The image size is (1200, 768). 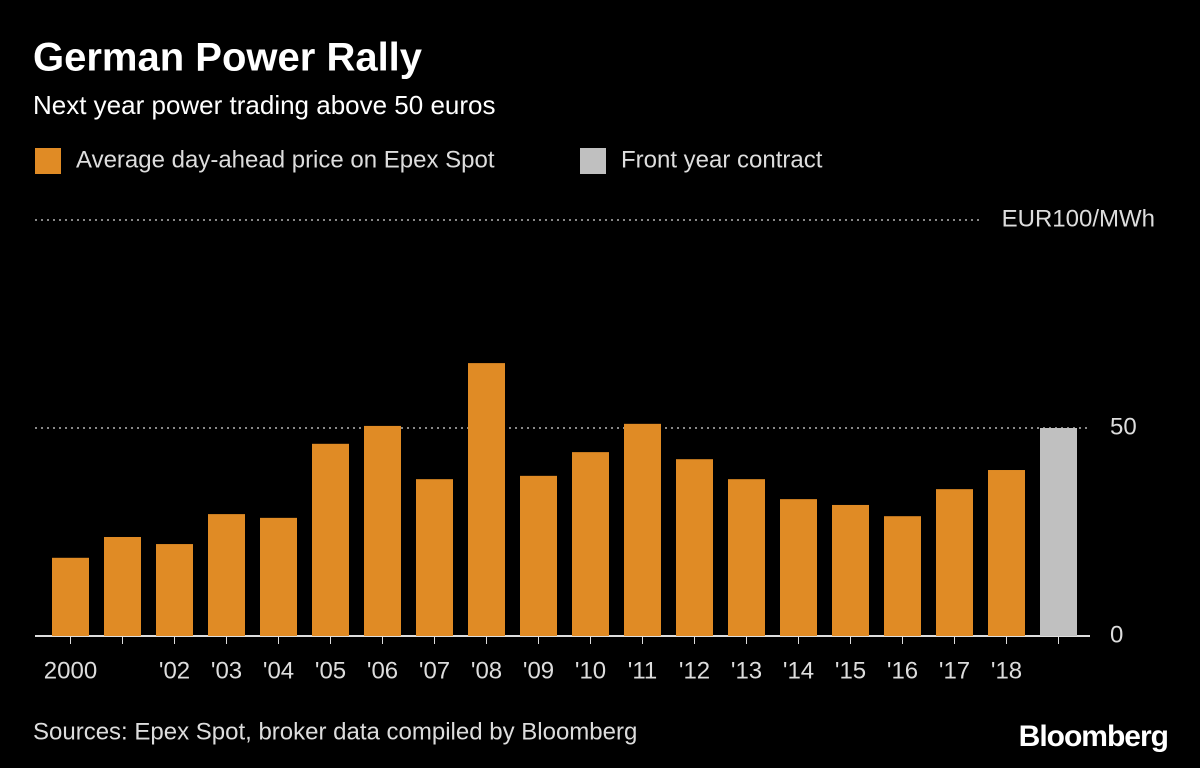 What do you see at coordinates (722, 159) in the screenshot?
I see `legend-label: Front year contract` at bounding box center [722, 159].